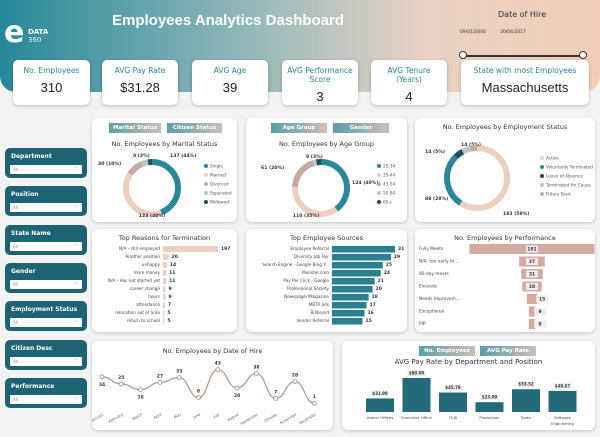  What do you see at coordinates (513, 32) in the screenshot?
I see `end-date-input: 20/04/2017` at bounding box center [513, 32].